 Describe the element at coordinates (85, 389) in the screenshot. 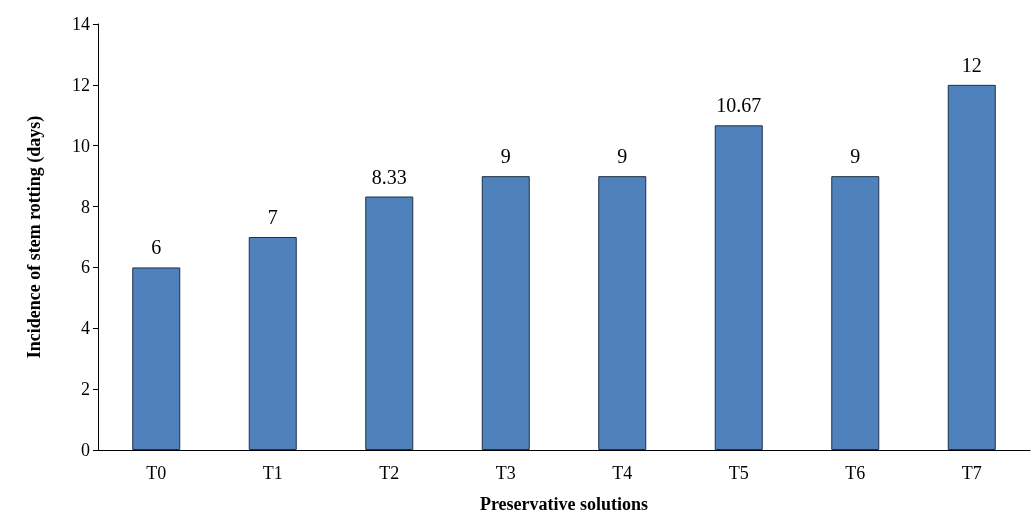

I see `y-tick-label: 2` at that location.